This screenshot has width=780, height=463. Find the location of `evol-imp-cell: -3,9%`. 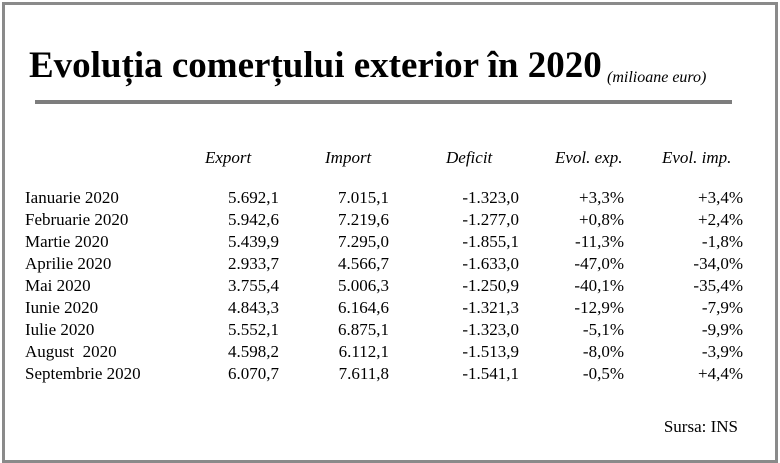

evol-imp-cell: -3,9% is located at coordinates (722, 351).